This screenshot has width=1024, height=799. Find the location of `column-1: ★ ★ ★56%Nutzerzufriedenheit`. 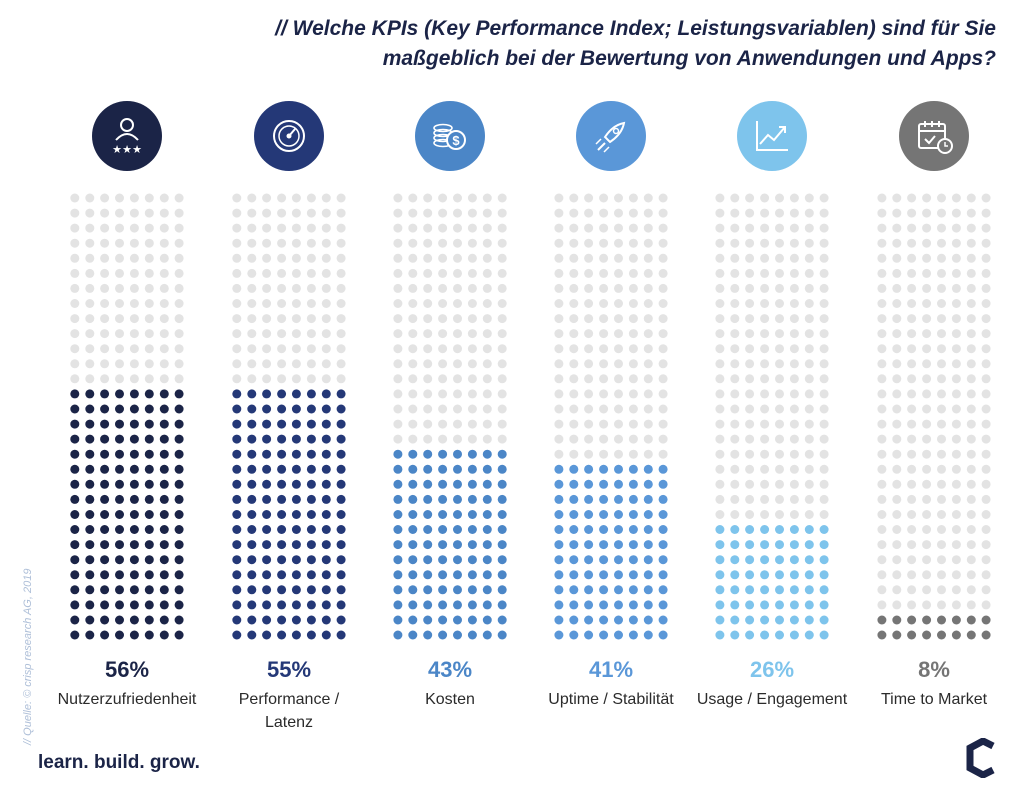

column-1: ★ ★ ★56%Nutzerzufriedenheit is located at coordinates (127, 404).